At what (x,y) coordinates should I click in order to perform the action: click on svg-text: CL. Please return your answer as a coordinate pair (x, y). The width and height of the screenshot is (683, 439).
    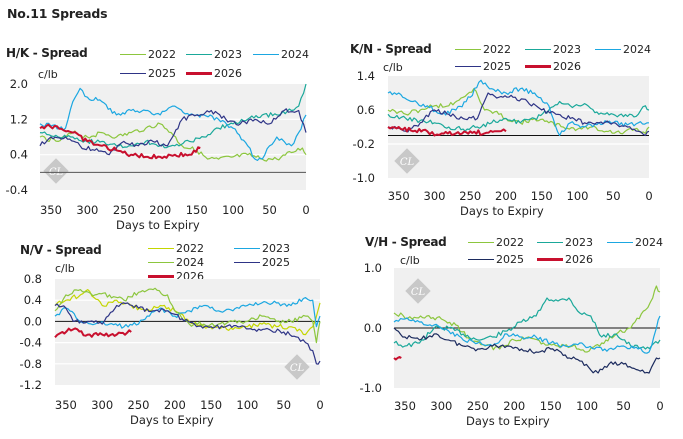
    Looking at the image, I should click on (297, 368).